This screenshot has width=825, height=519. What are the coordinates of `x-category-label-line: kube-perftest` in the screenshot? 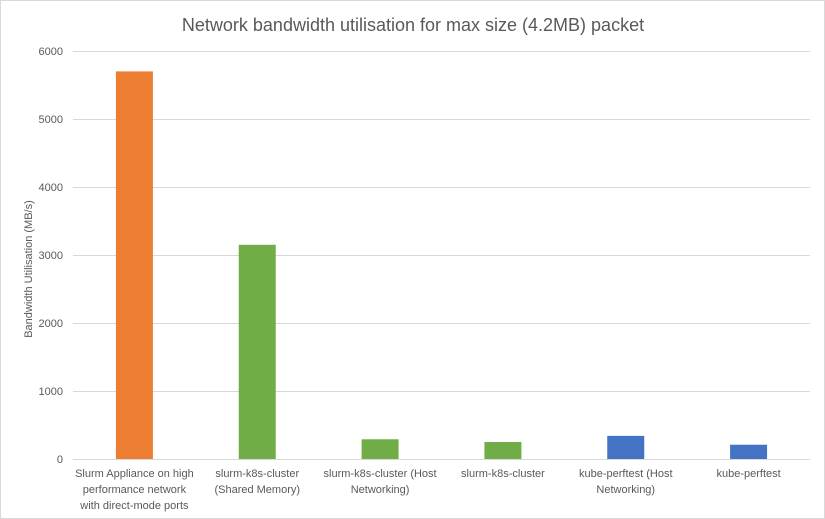 It's located at (748, 474).